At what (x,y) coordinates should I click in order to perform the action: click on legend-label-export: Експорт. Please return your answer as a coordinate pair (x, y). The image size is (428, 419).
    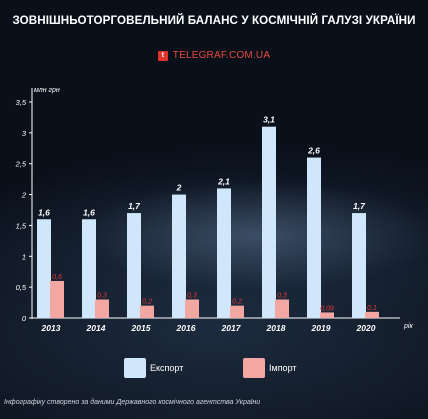
    Looking at the image, I should click on (167, 368).